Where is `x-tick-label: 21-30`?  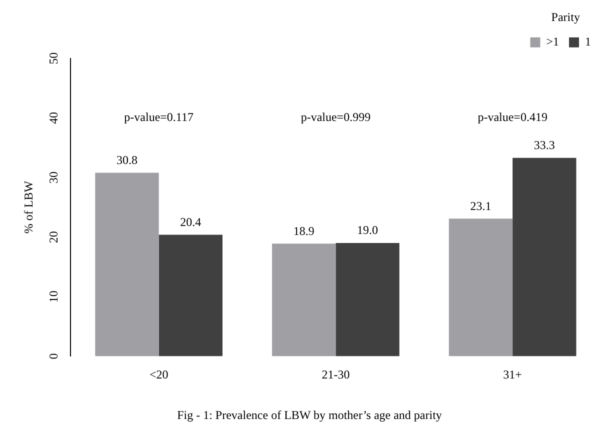
x-tick-label: 21-30 is located at coordinates (336, 375).